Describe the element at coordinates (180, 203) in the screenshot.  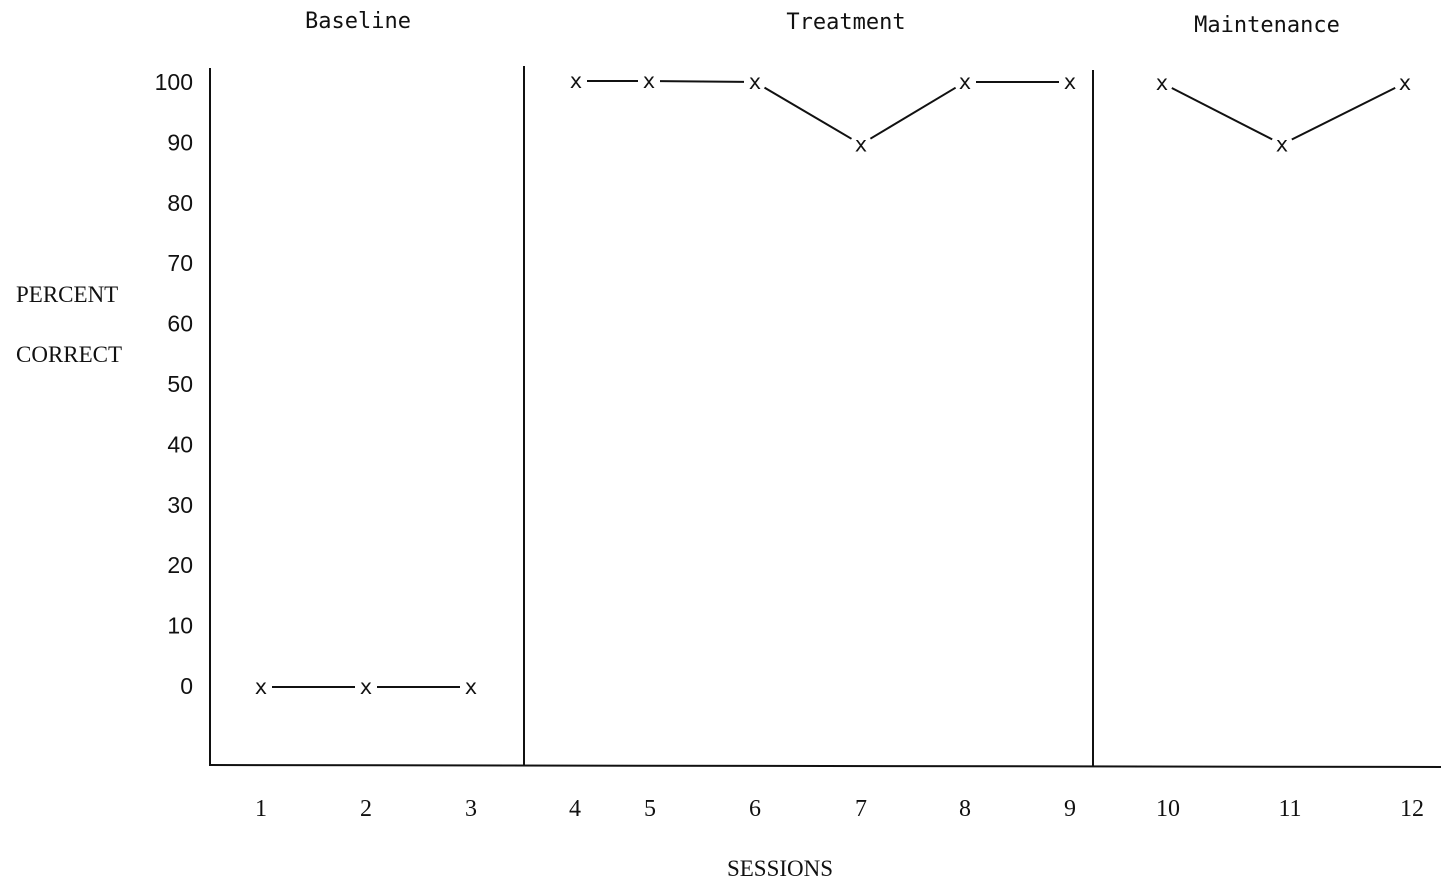
I see `y-tick-label: 80` at that location.